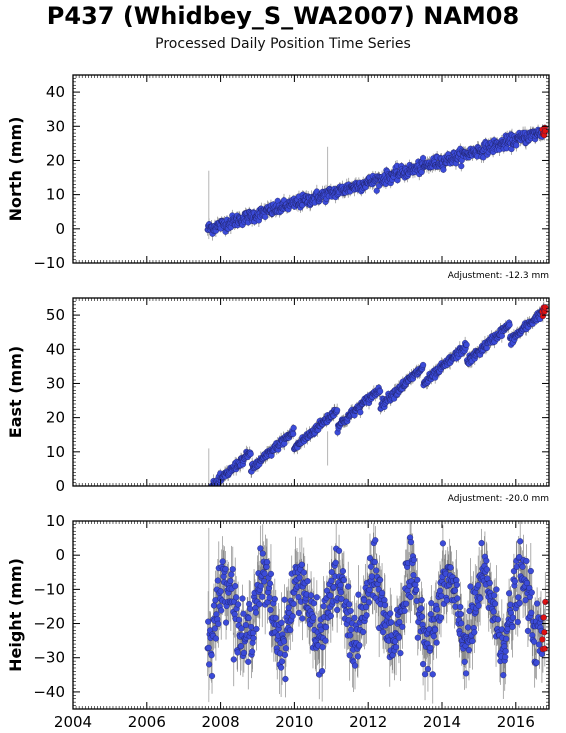 Image resolution: width=566 pixels, height=733 pixels. Describe the element at coordinates (545, 307) in the screenshot. I see `recent-data-point` at that location.